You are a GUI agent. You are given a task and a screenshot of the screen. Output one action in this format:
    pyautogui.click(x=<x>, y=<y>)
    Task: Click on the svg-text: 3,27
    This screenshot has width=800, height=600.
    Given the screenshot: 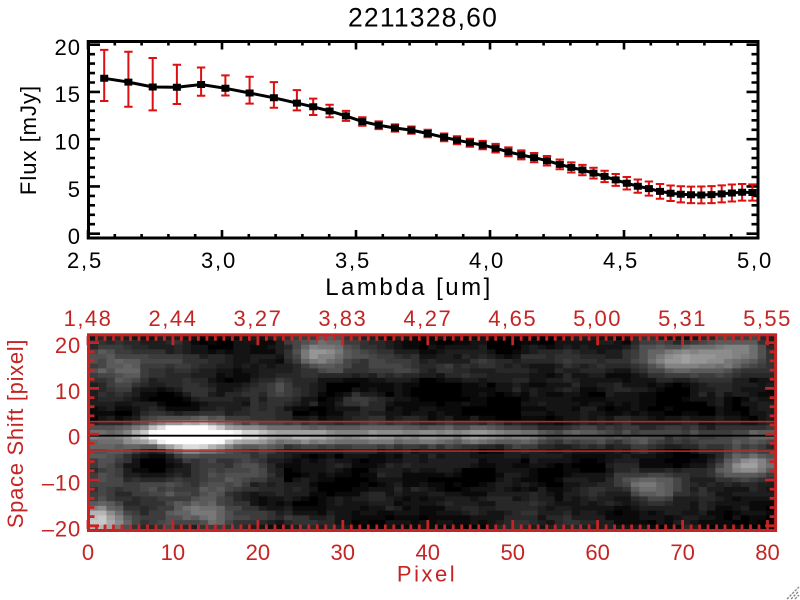 What is the action you would take?
    pyautogui.click(x=257, y=318)
    